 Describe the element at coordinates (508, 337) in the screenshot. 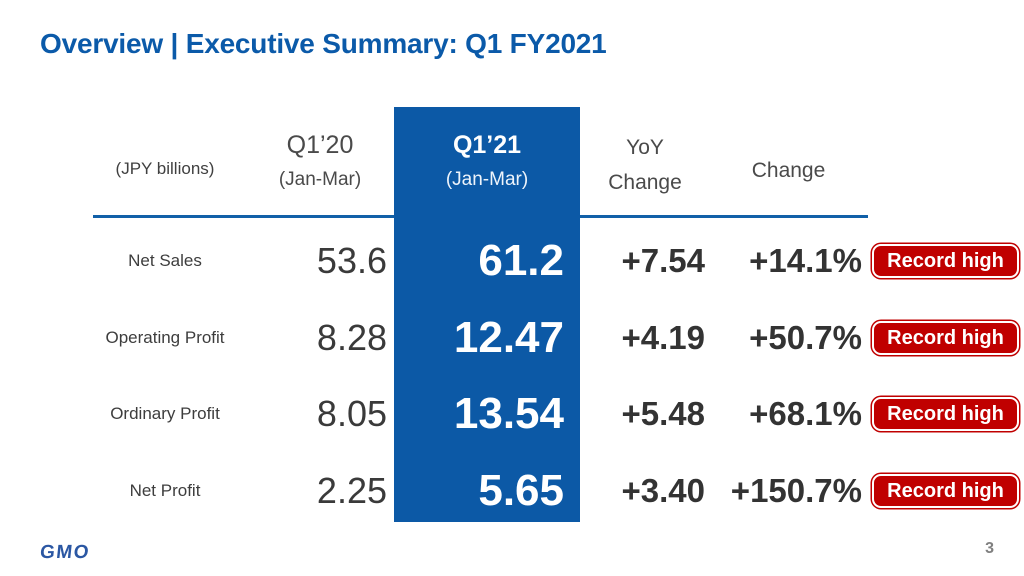

I see `current-value: 12.47` at that location.